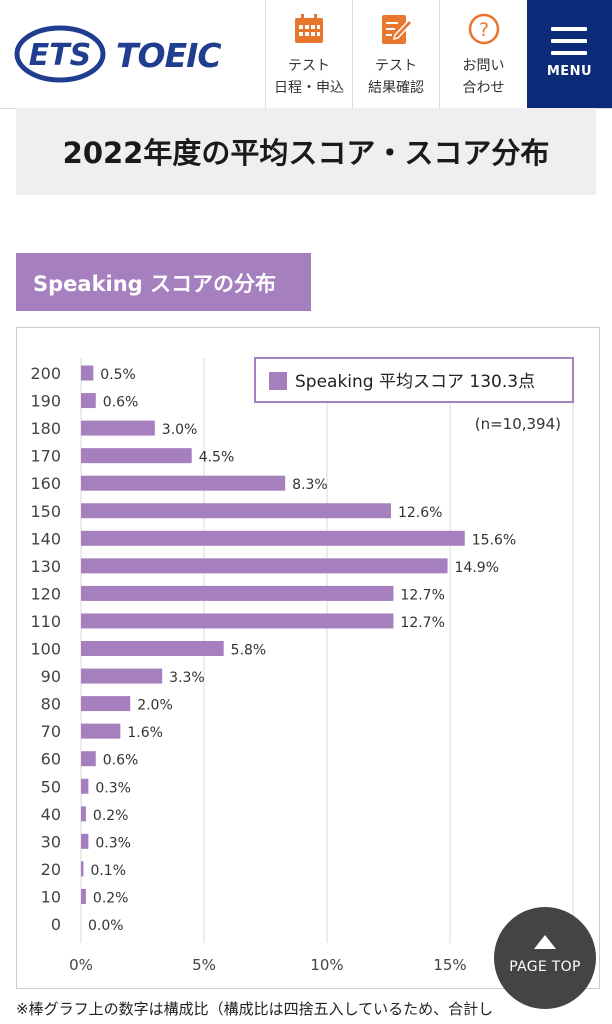  What do you see at coordinates (545, 958) in the screenshot?
I see `page-top-button: PAGE TOP` at bounding box center [545, 958].